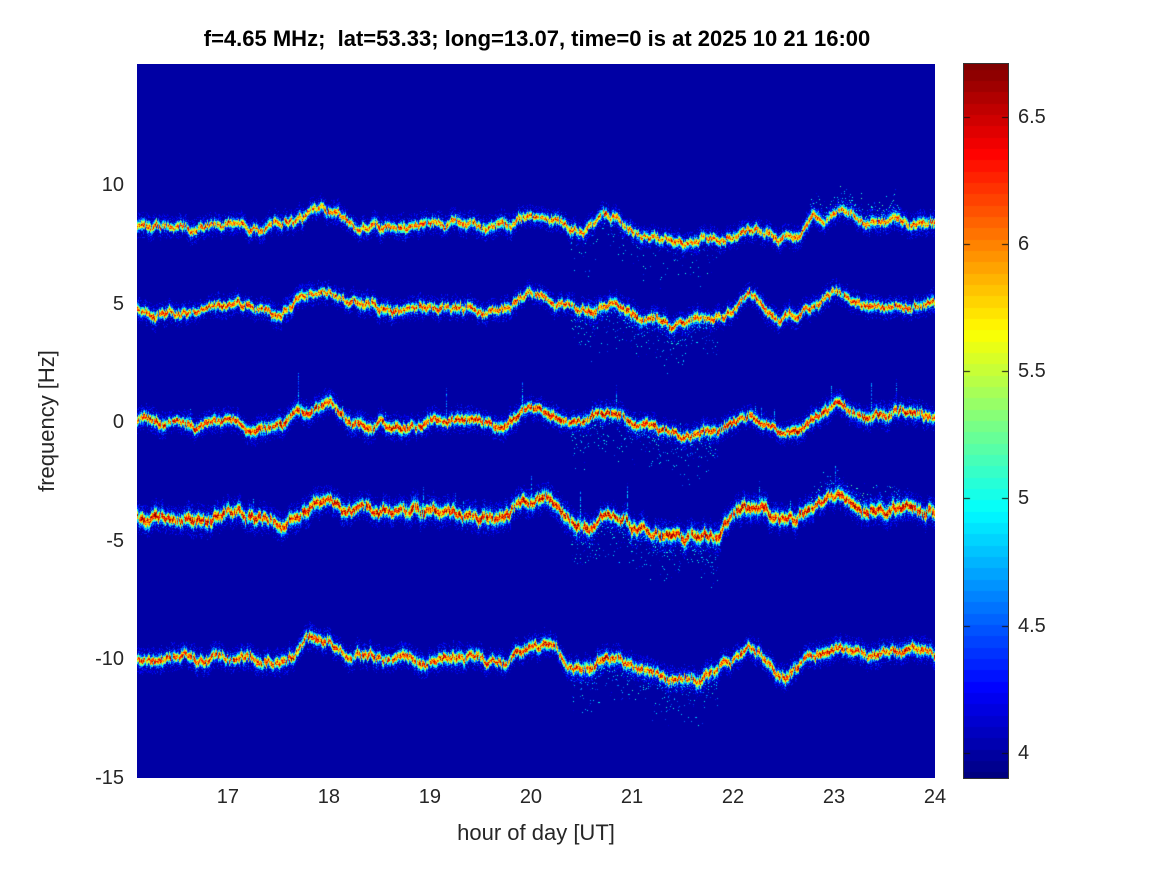 The height and width of the screenshot is (875, 1167). Describe the element at coordinates (430, 797) in the screenshot. I see `x-tick-label: 19` at that location.